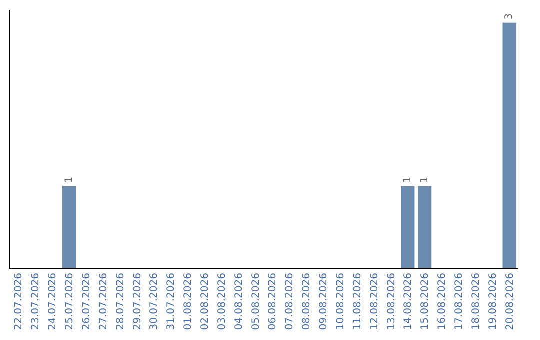 Image resolution: width=540 pixels, height=340 pixels. I want to click on x-tick-label: 06.08.2026, so click(273, 301).